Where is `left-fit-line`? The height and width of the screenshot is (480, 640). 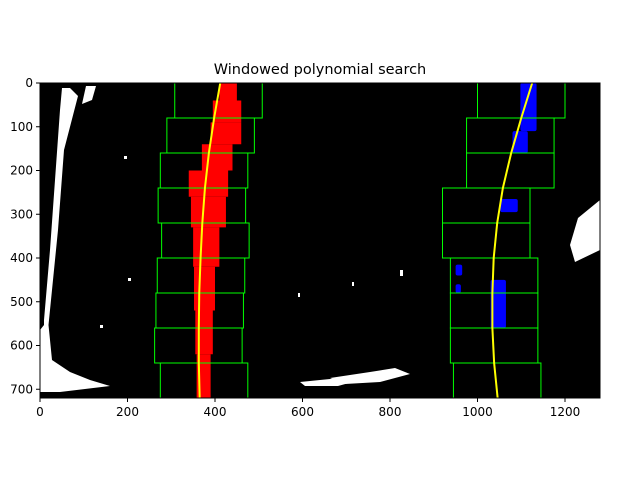 left-fit-line is located at coordinates (209, 240).